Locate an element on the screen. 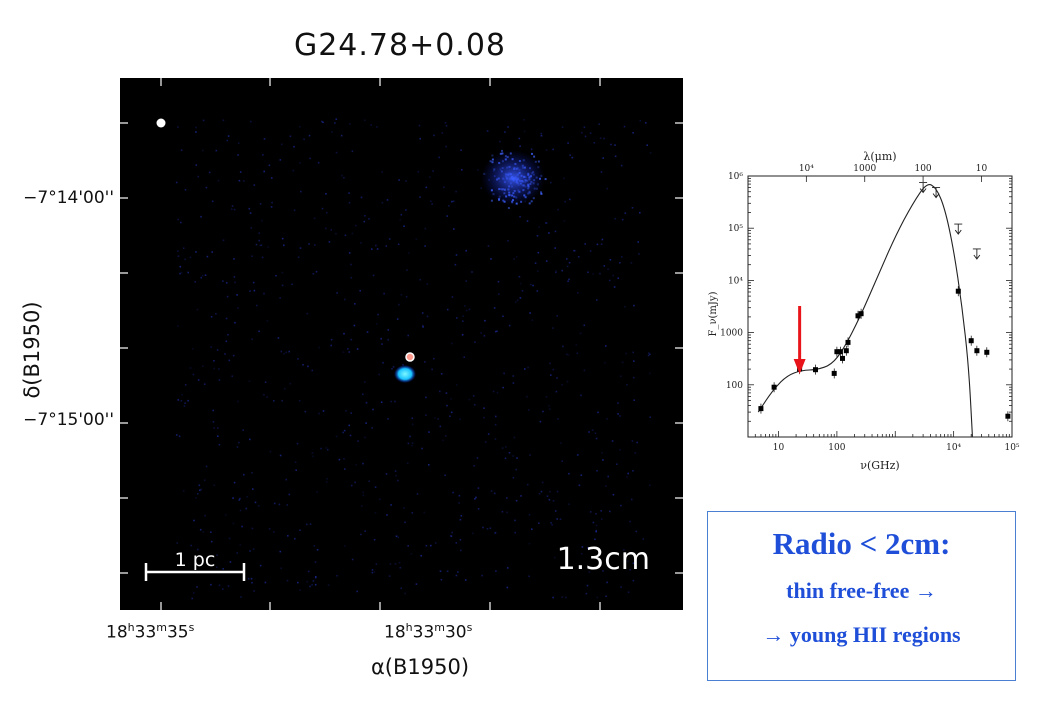  callout-line-1: thin free-free → is located at coordinates (861, 590).